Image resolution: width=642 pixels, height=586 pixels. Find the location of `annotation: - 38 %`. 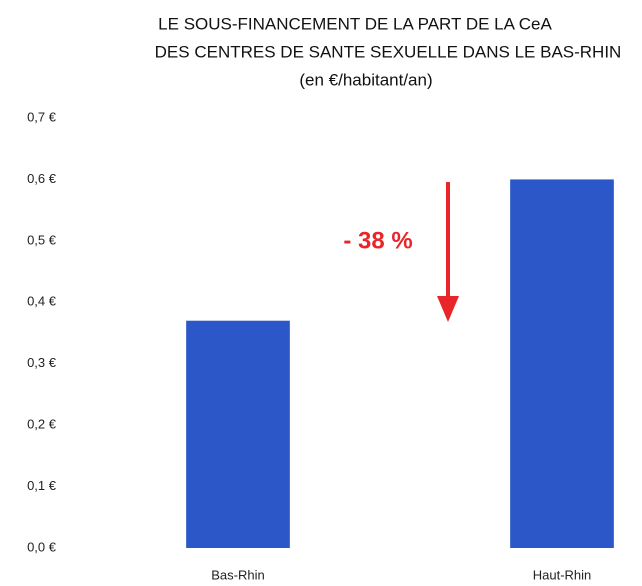

annotation: - 38 % is located at coordinates (377, 240).